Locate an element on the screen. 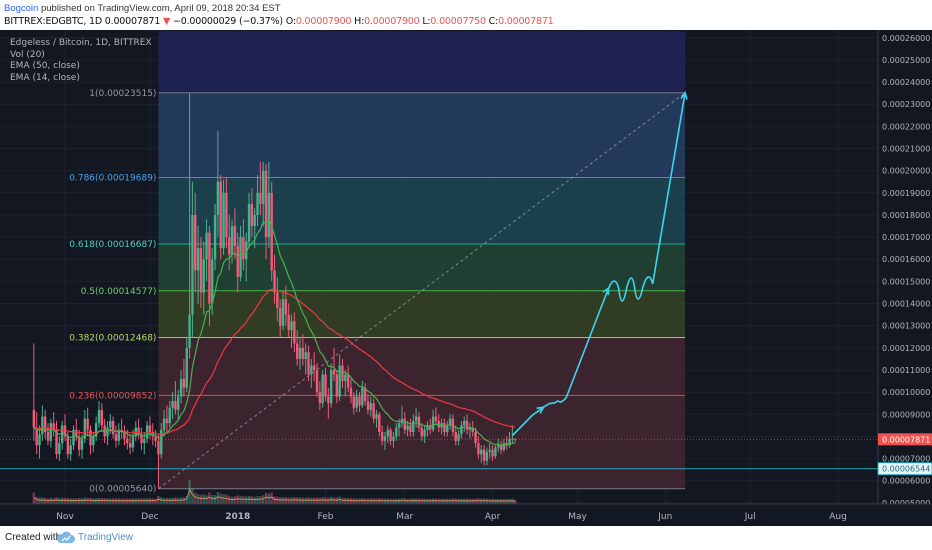 The width and height of the screenshot is (932, 550). time-tick-label: Jul is located at coordinates (750, 517).